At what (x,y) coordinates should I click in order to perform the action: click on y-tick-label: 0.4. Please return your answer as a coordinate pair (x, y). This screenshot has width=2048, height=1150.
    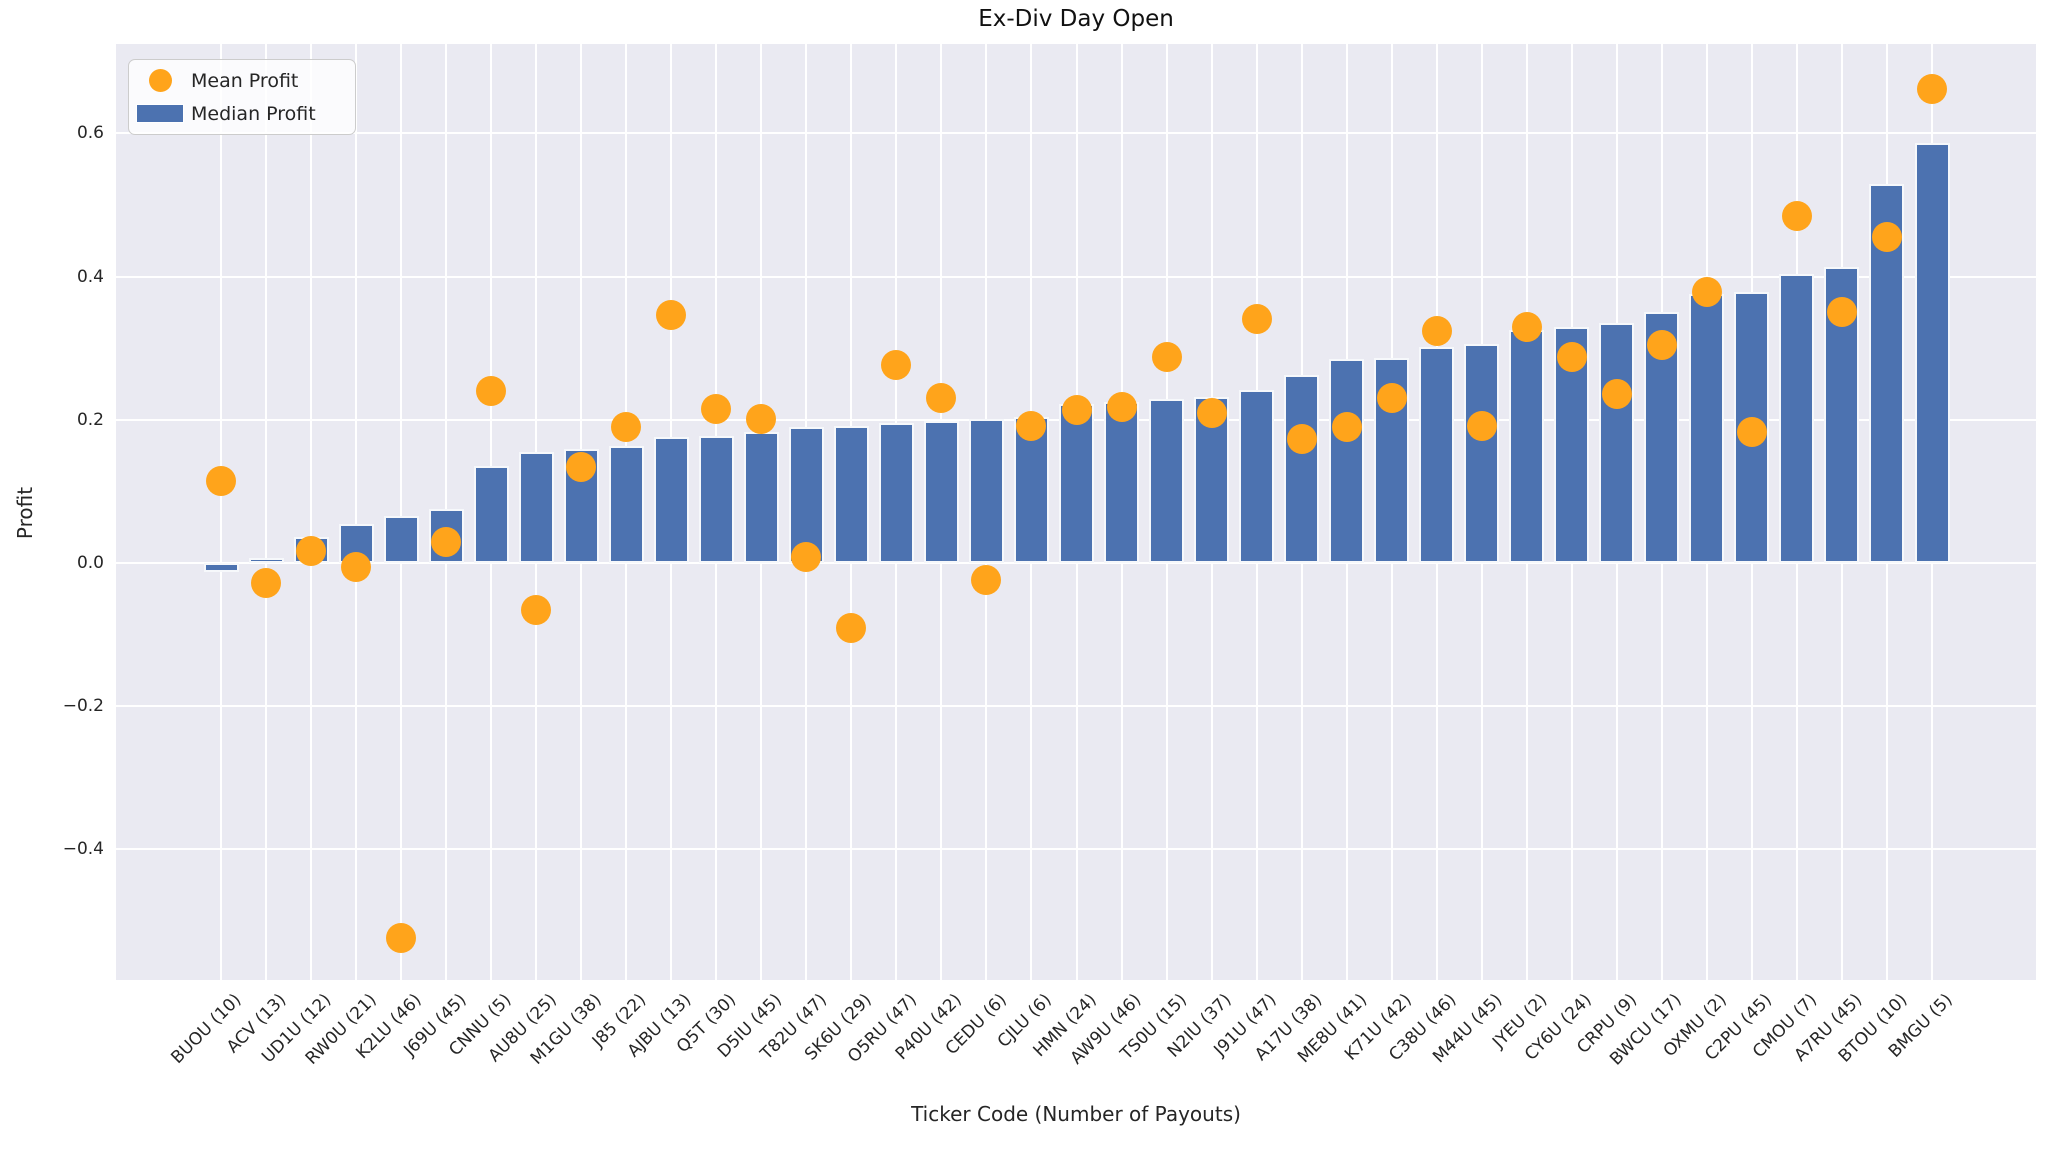
    Looking at the image, I should click on (90, 276).